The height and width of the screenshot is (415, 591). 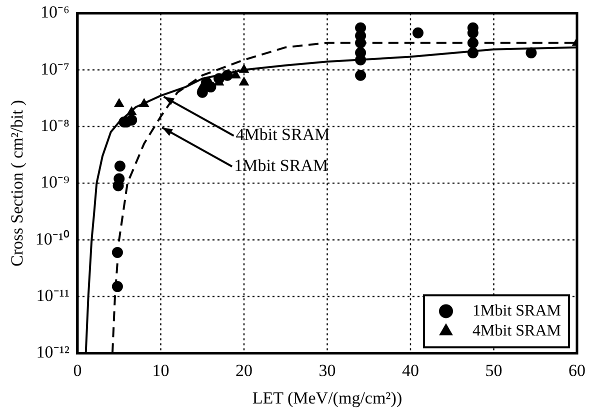 What do you see at coordinates (577, 370) in the screenshot?
I see `x-tick-label: 60` at bounding box center [577, 370].